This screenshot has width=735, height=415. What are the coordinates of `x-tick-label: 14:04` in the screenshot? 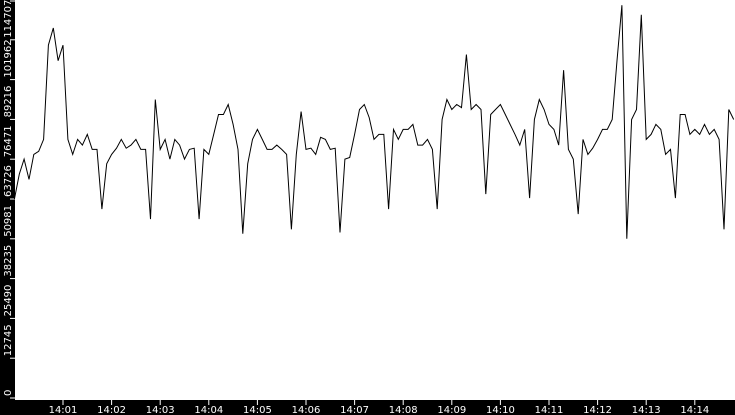 It's located at (208, 410).